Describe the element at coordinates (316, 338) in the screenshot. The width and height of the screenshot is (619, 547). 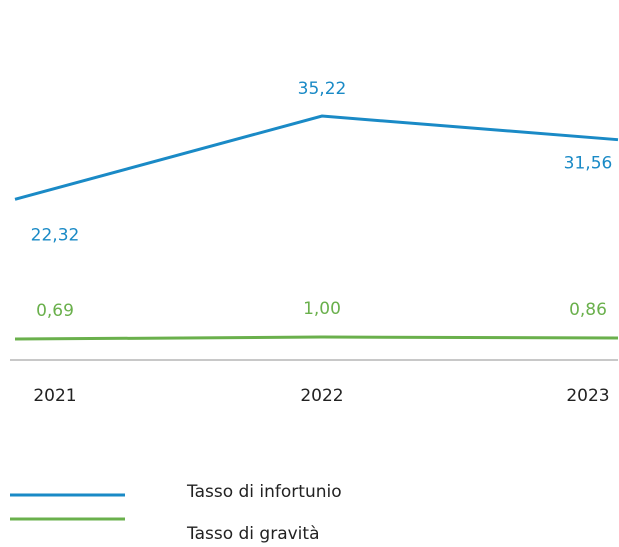
I see `data-line` at that location.